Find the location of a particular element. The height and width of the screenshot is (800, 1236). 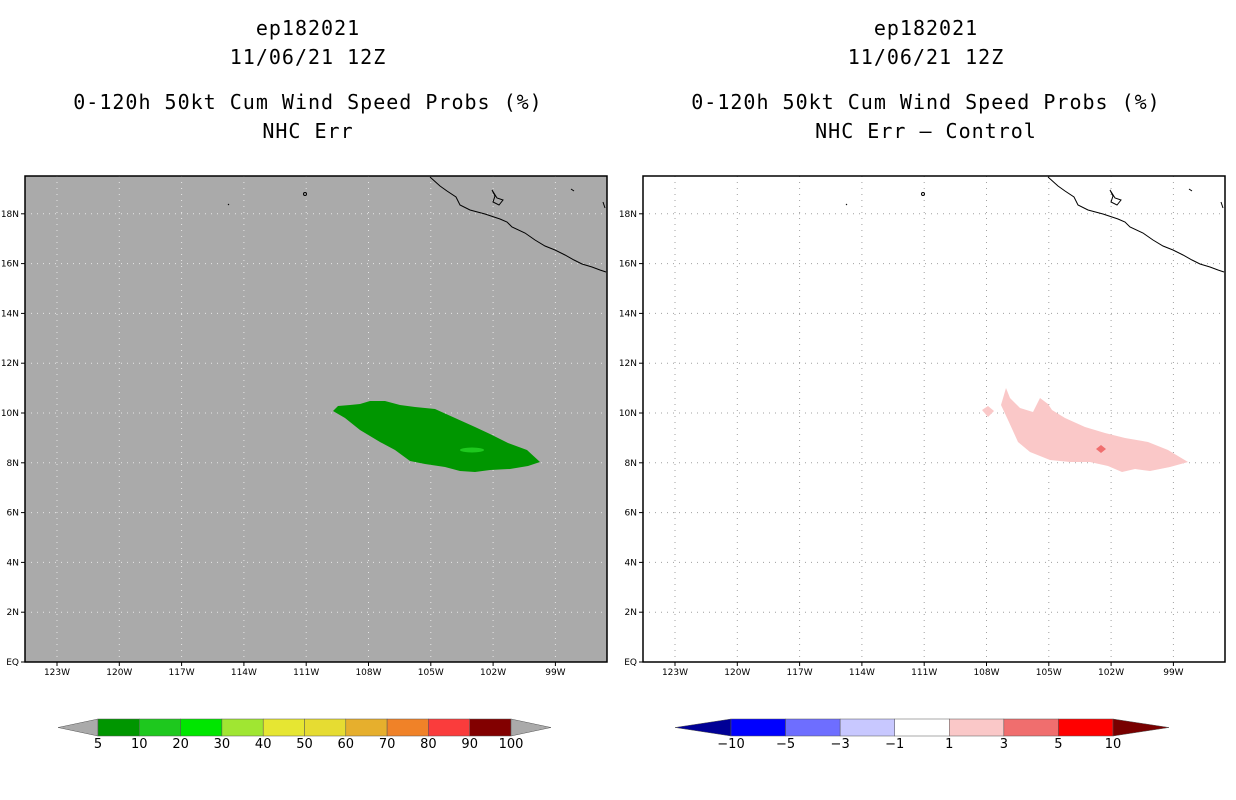

left-colorbar-label: 90 is located at coordinates (469, 744).